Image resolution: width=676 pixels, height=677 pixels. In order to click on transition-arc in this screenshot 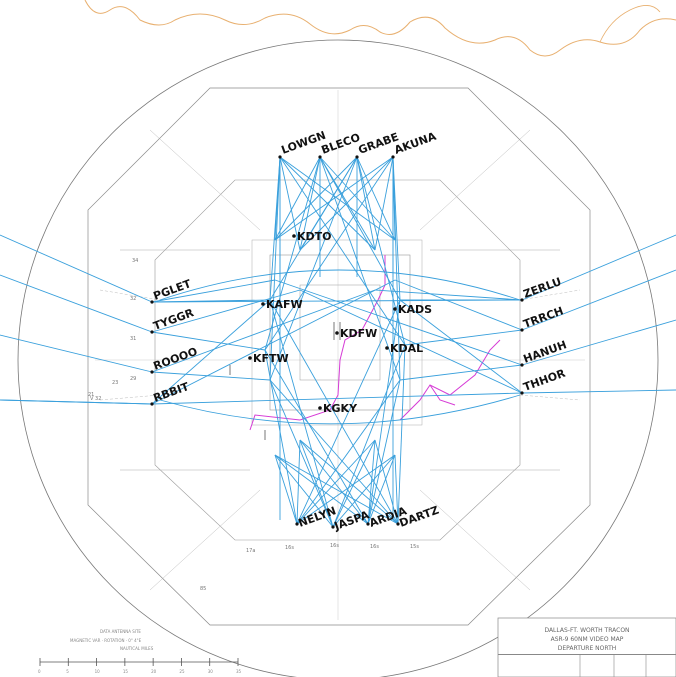, I will do `click(340, 409)`.